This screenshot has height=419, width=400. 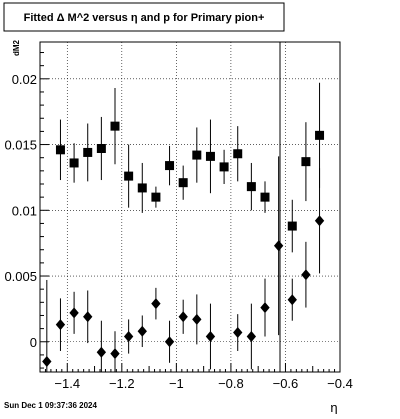 I want to click on y-tick-label: 0.02, so click(x=24, y=79).